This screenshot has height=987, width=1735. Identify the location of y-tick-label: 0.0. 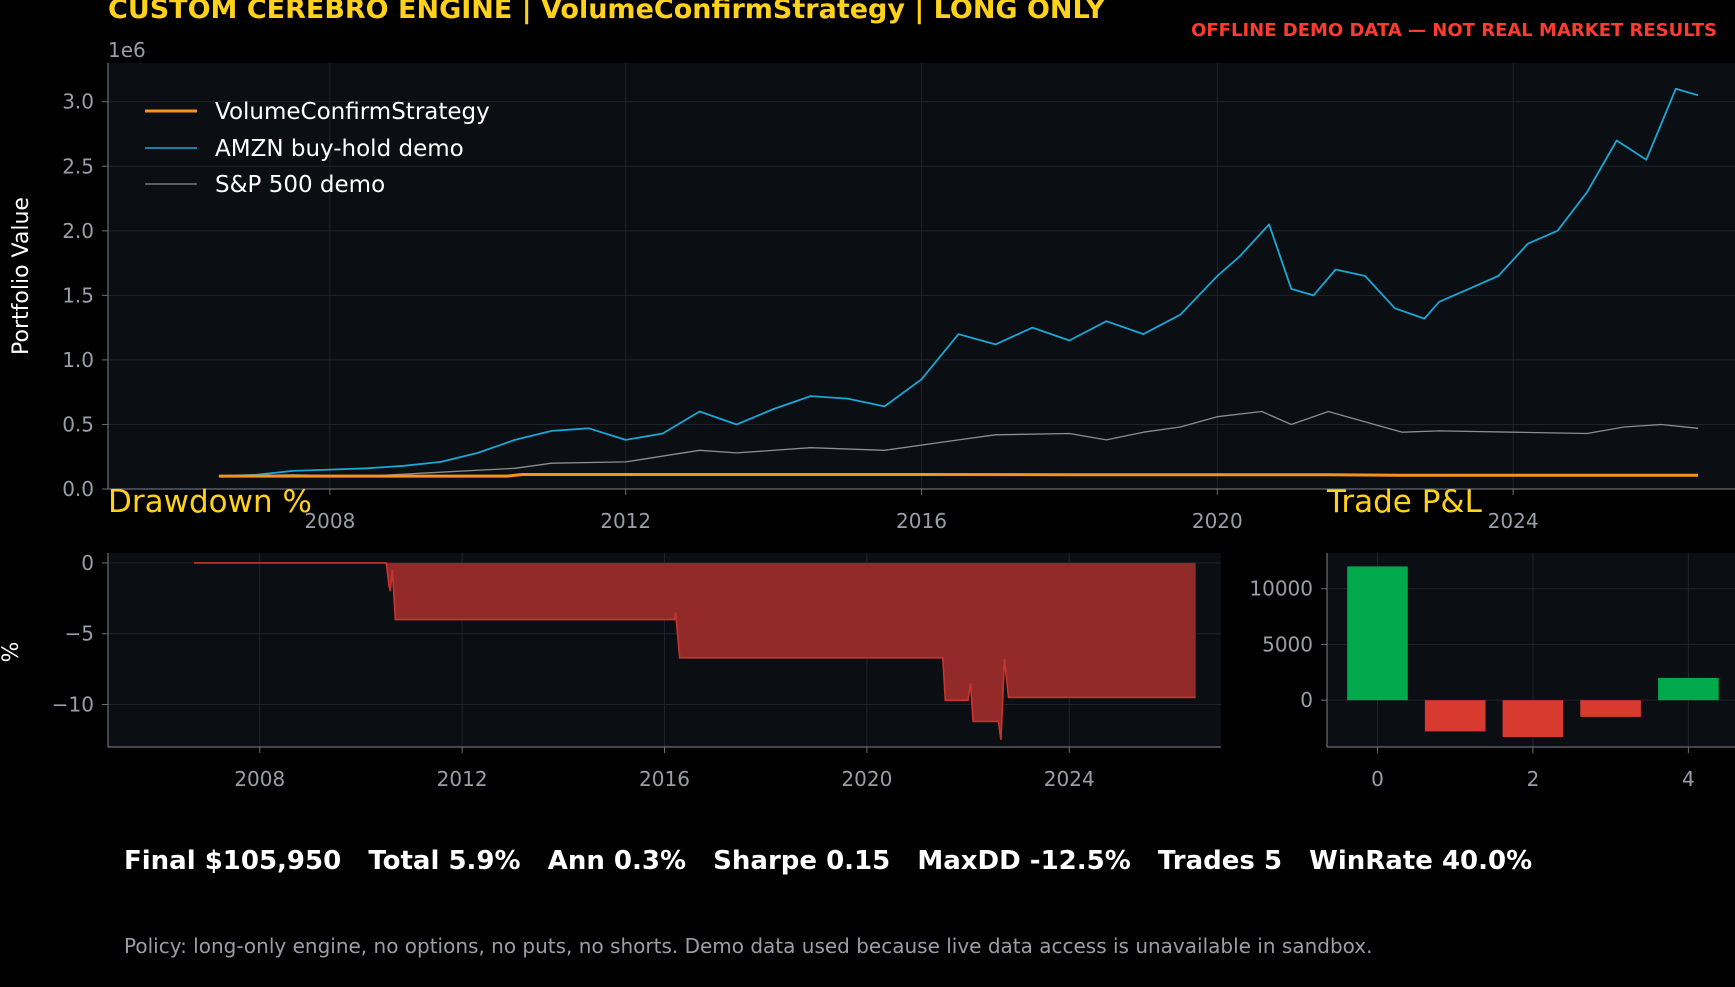
(78, 489).